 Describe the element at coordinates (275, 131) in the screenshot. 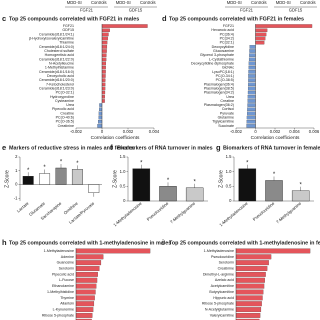

I see `x-tick-label: 0.002` at that location.